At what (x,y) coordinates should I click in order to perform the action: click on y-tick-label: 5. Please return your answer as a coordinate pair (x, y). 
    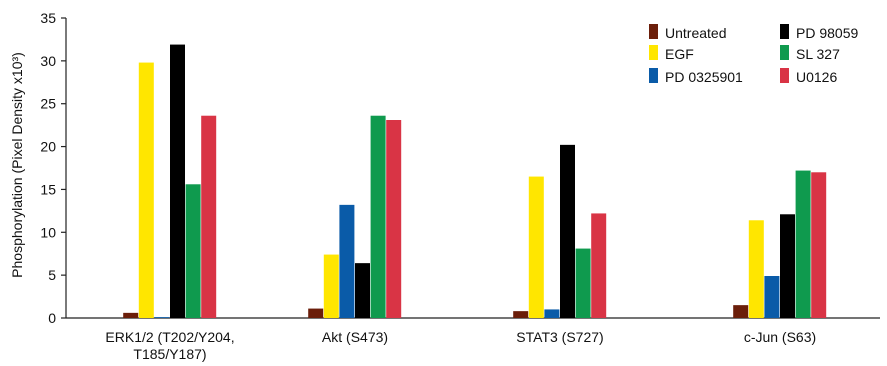
    Looking at the image, I should click on (52, 275).